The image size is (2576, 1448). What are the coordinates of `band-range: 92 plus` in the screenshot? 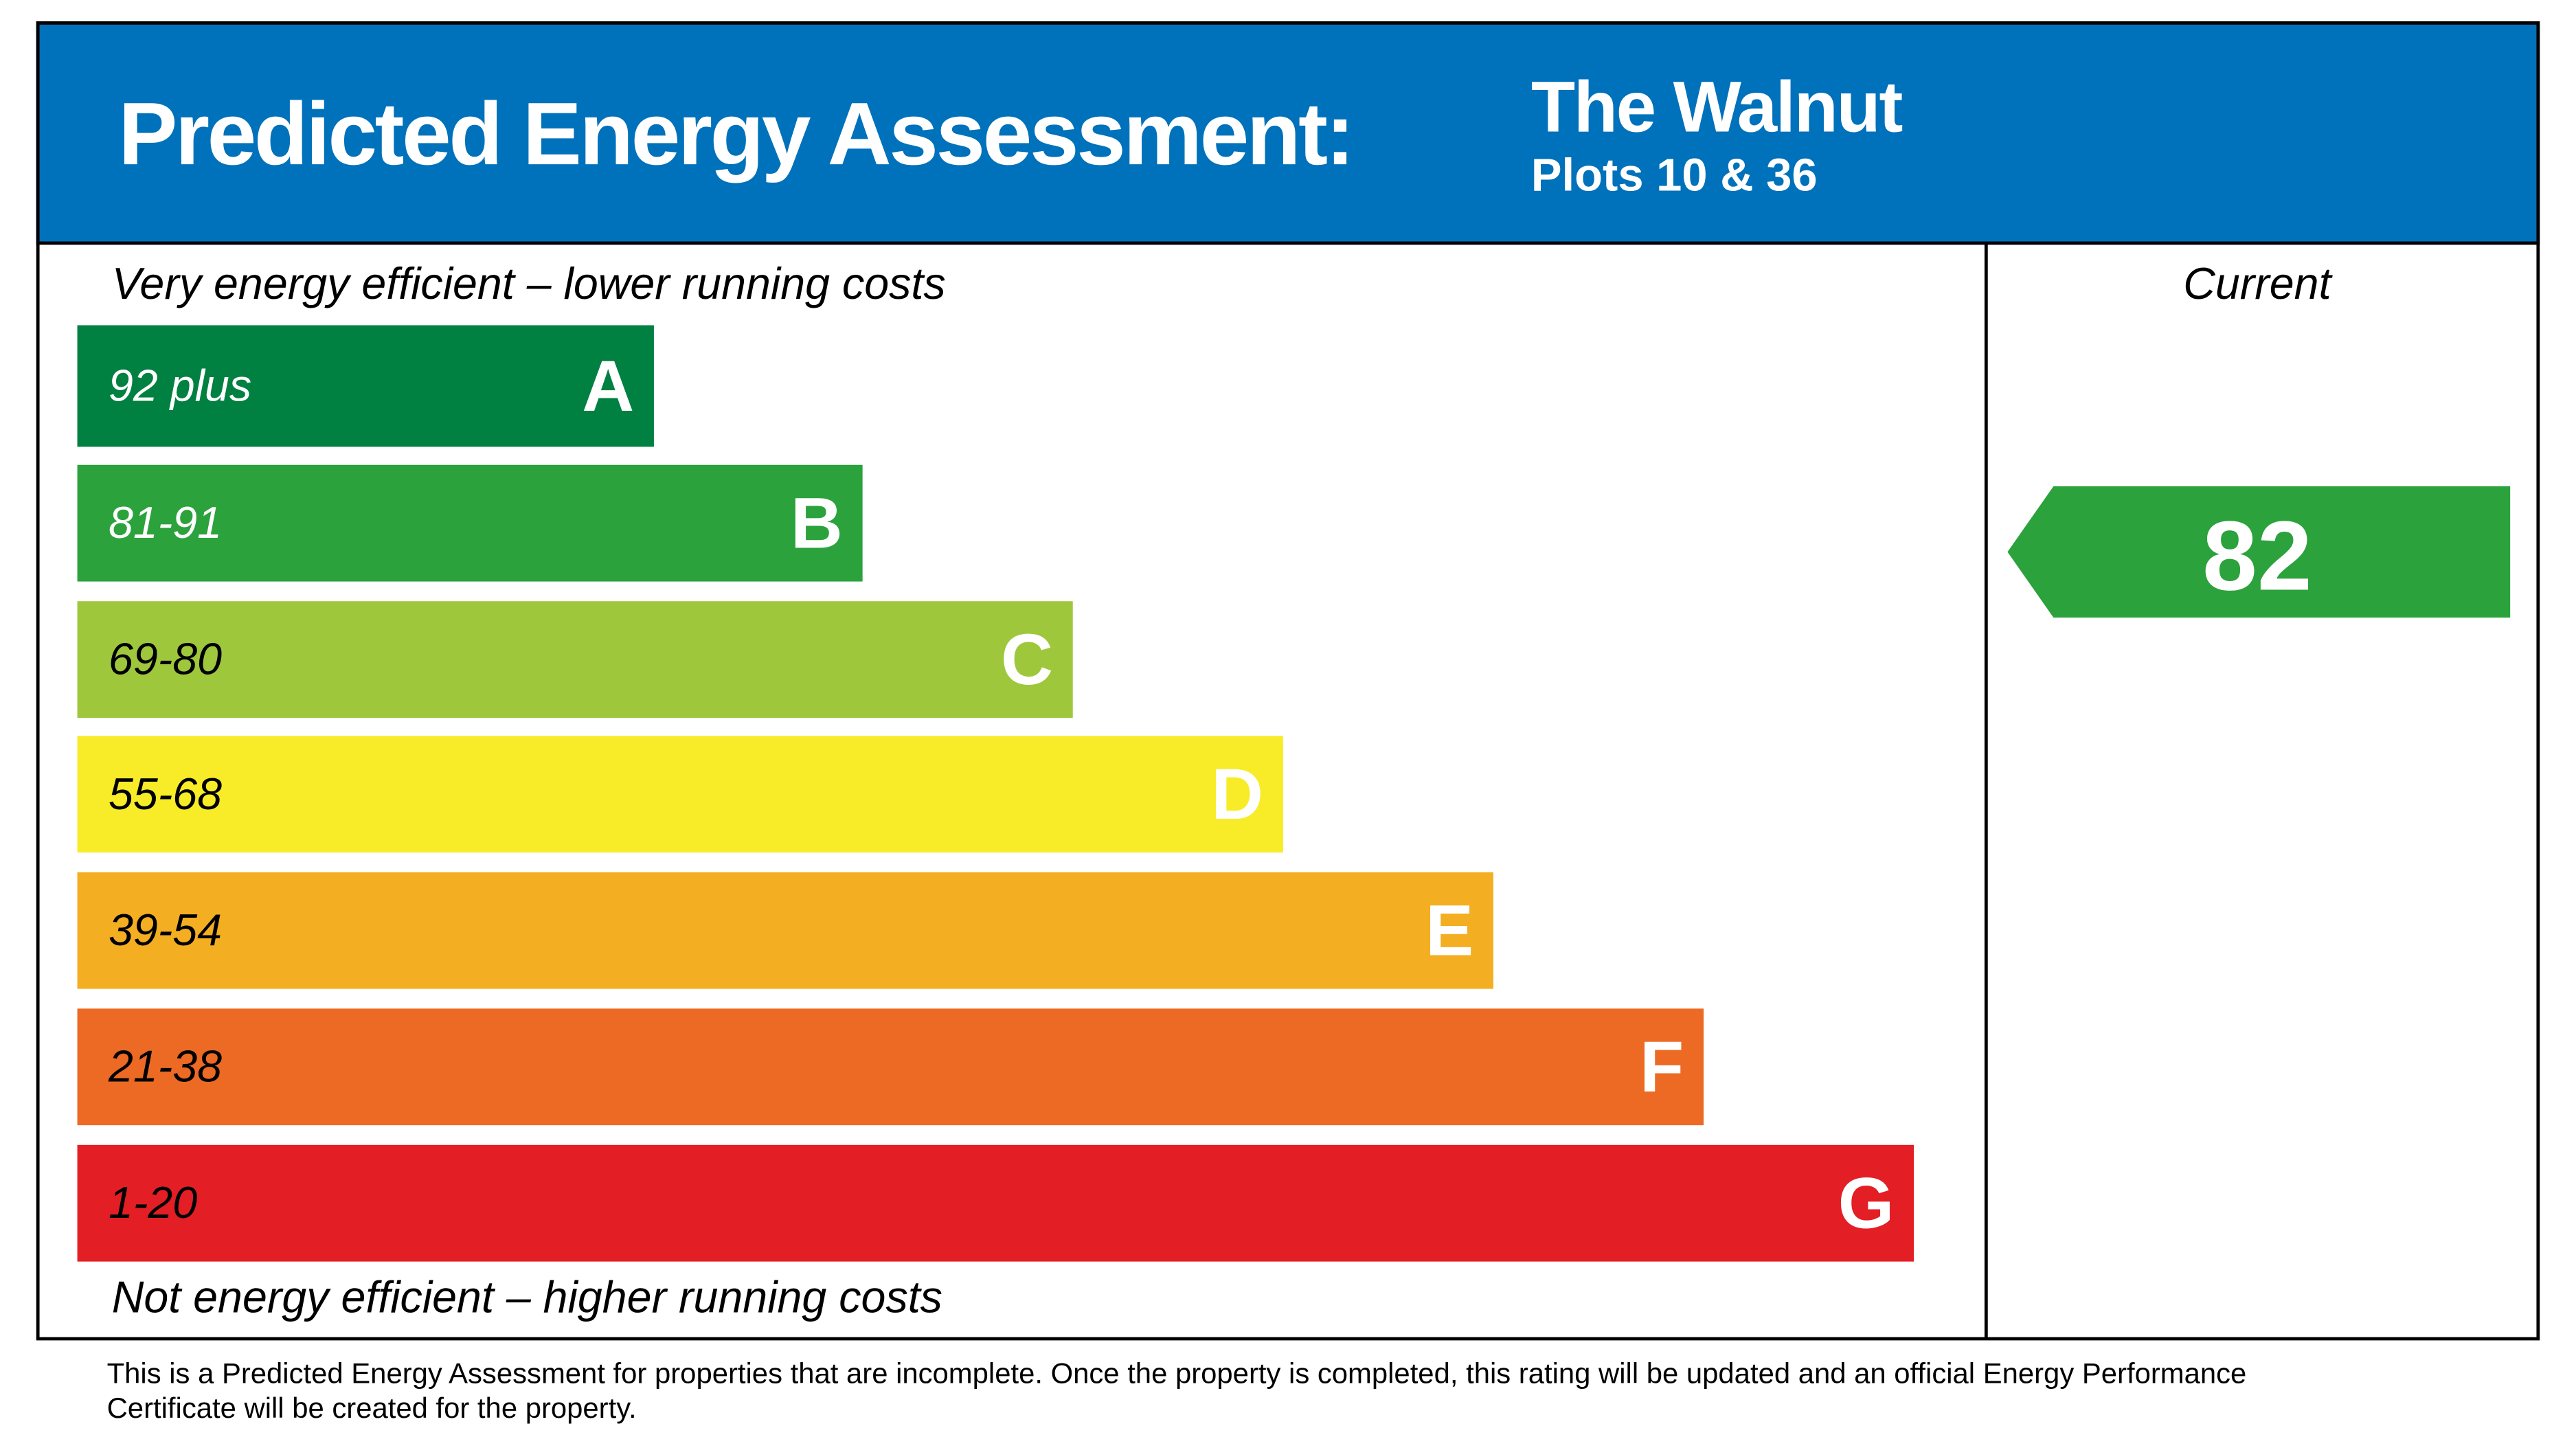 It's located at (180, 385).